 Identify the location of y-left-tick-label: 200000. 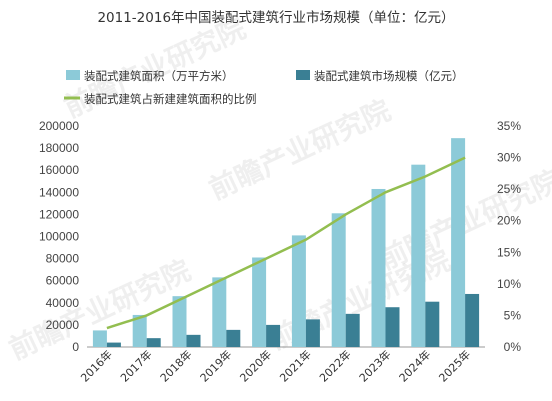
(59, 126).